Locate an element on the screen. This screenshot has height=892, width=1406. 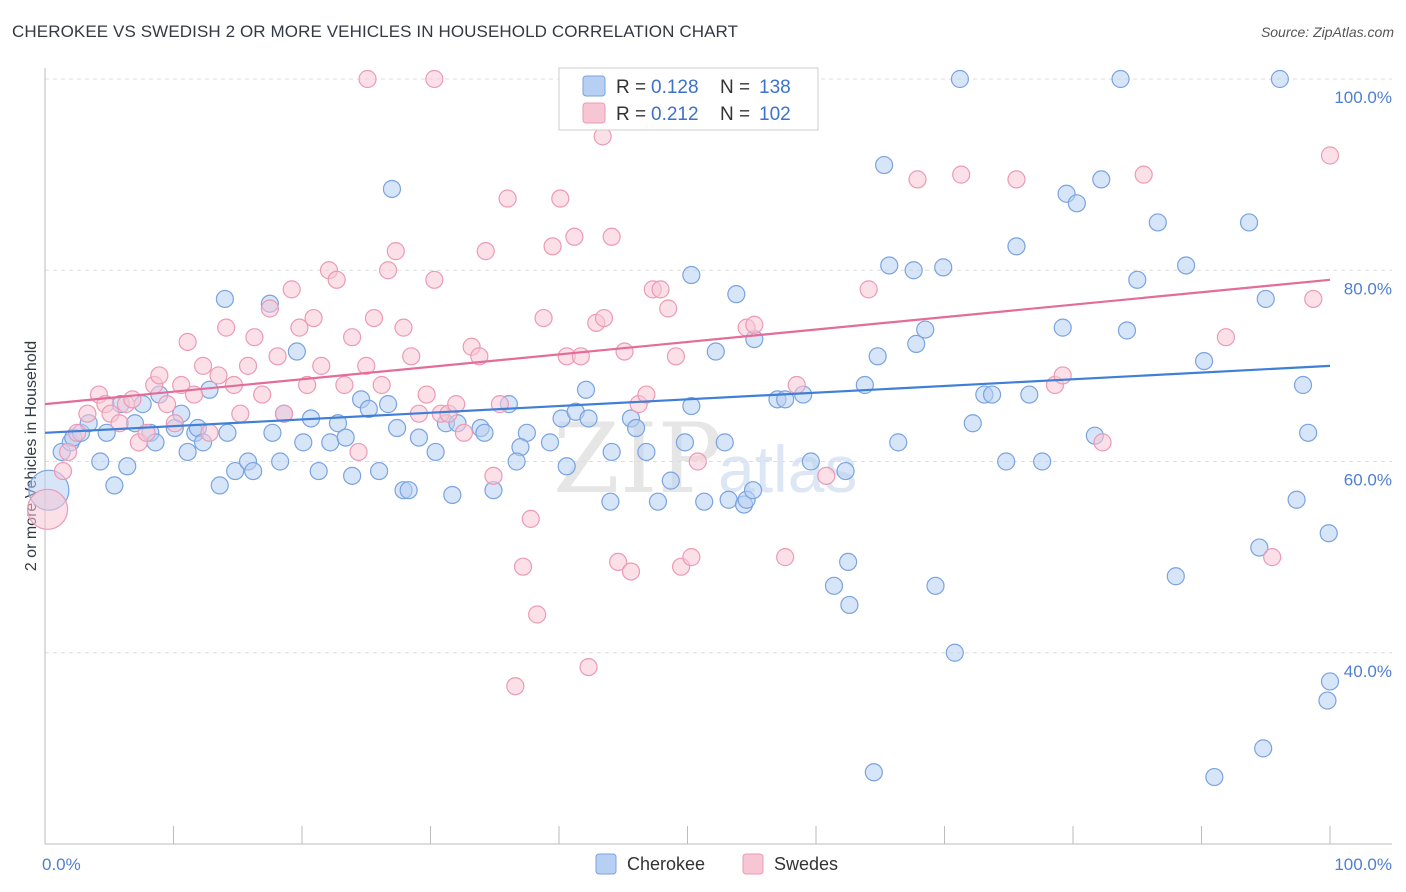
legend-r-value-swedes: 0.212 is located at coordinates (675, 114).